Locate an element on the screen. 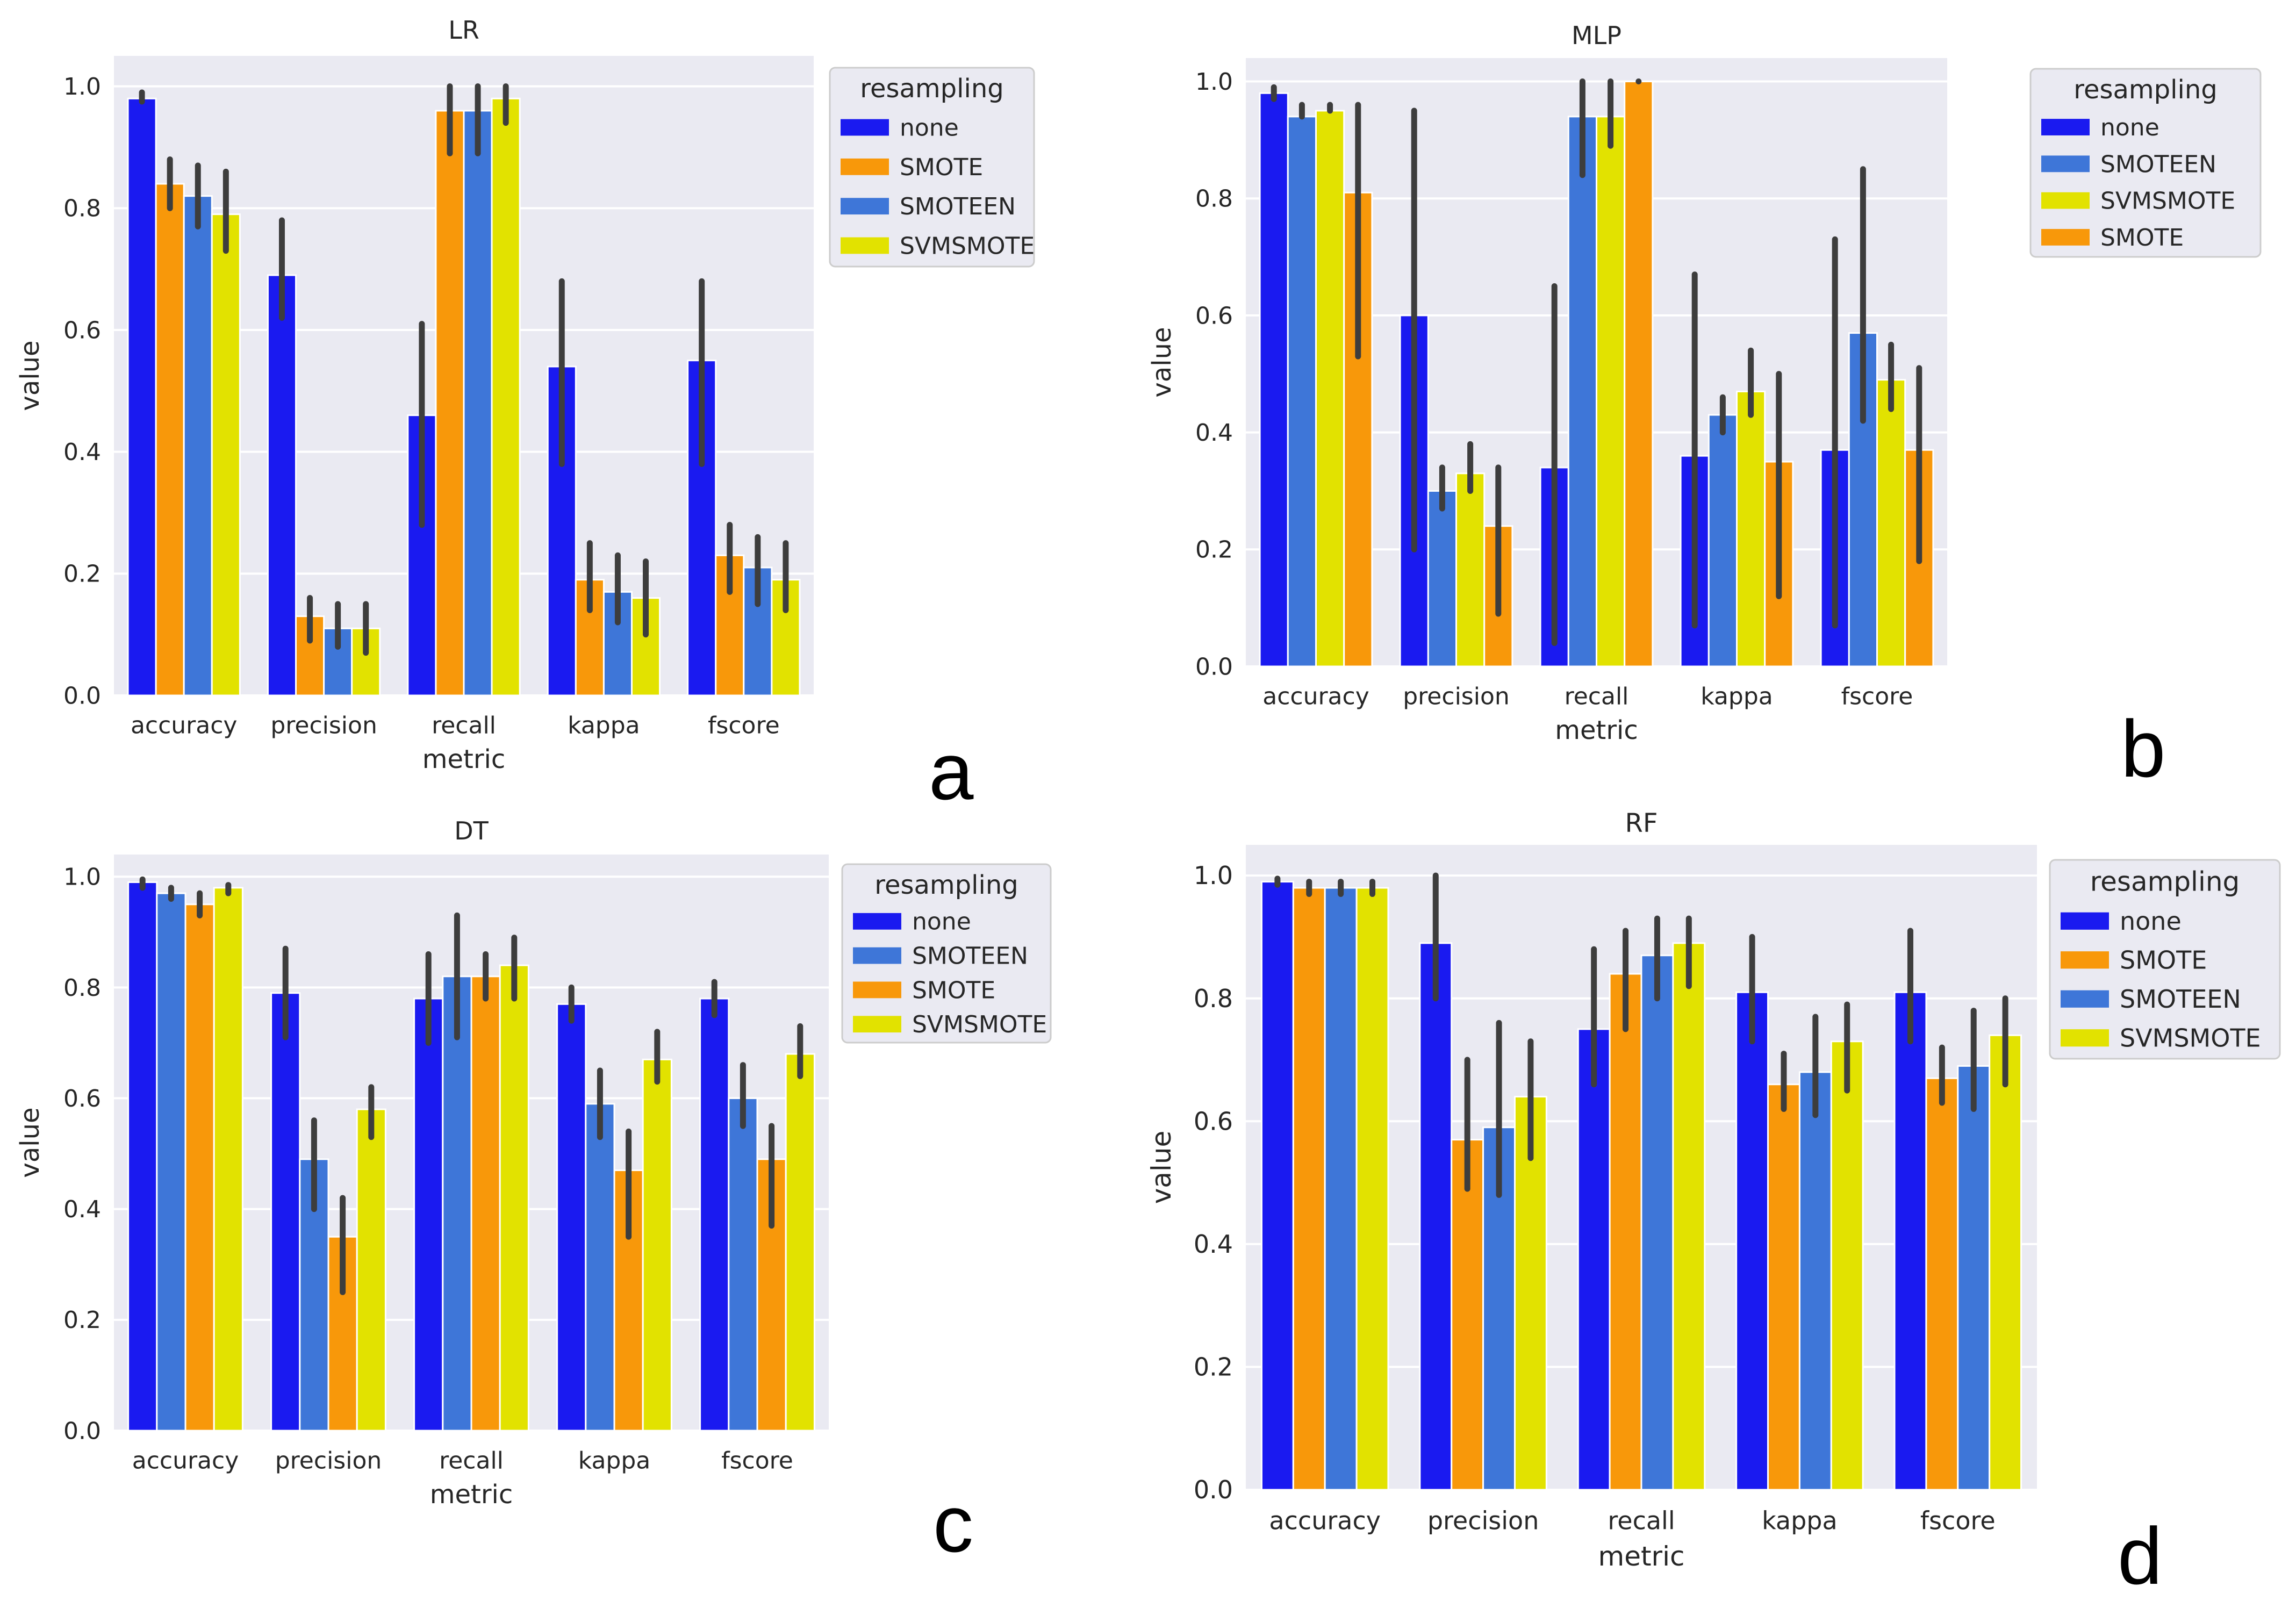 This screenshot has width=2296, height=1601. bar-smoteen-kappa is located at coordinates (1815, 1281).